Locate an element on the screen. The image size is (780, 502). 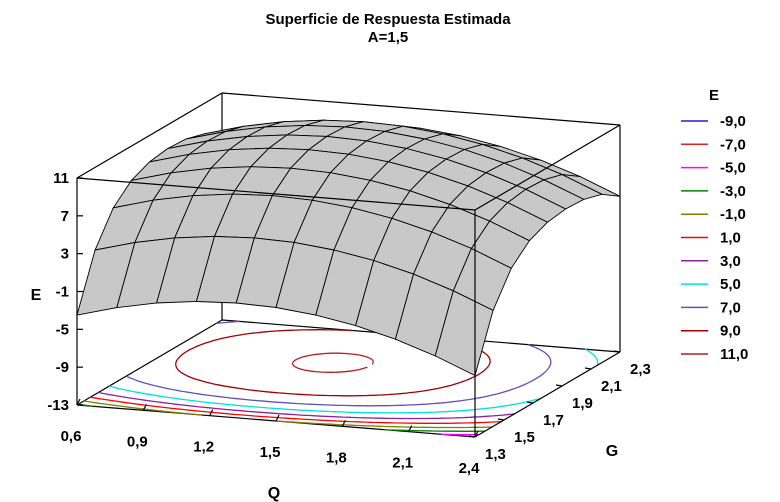
x-tick-label: 0,9 is located at coordinates (137, 441).